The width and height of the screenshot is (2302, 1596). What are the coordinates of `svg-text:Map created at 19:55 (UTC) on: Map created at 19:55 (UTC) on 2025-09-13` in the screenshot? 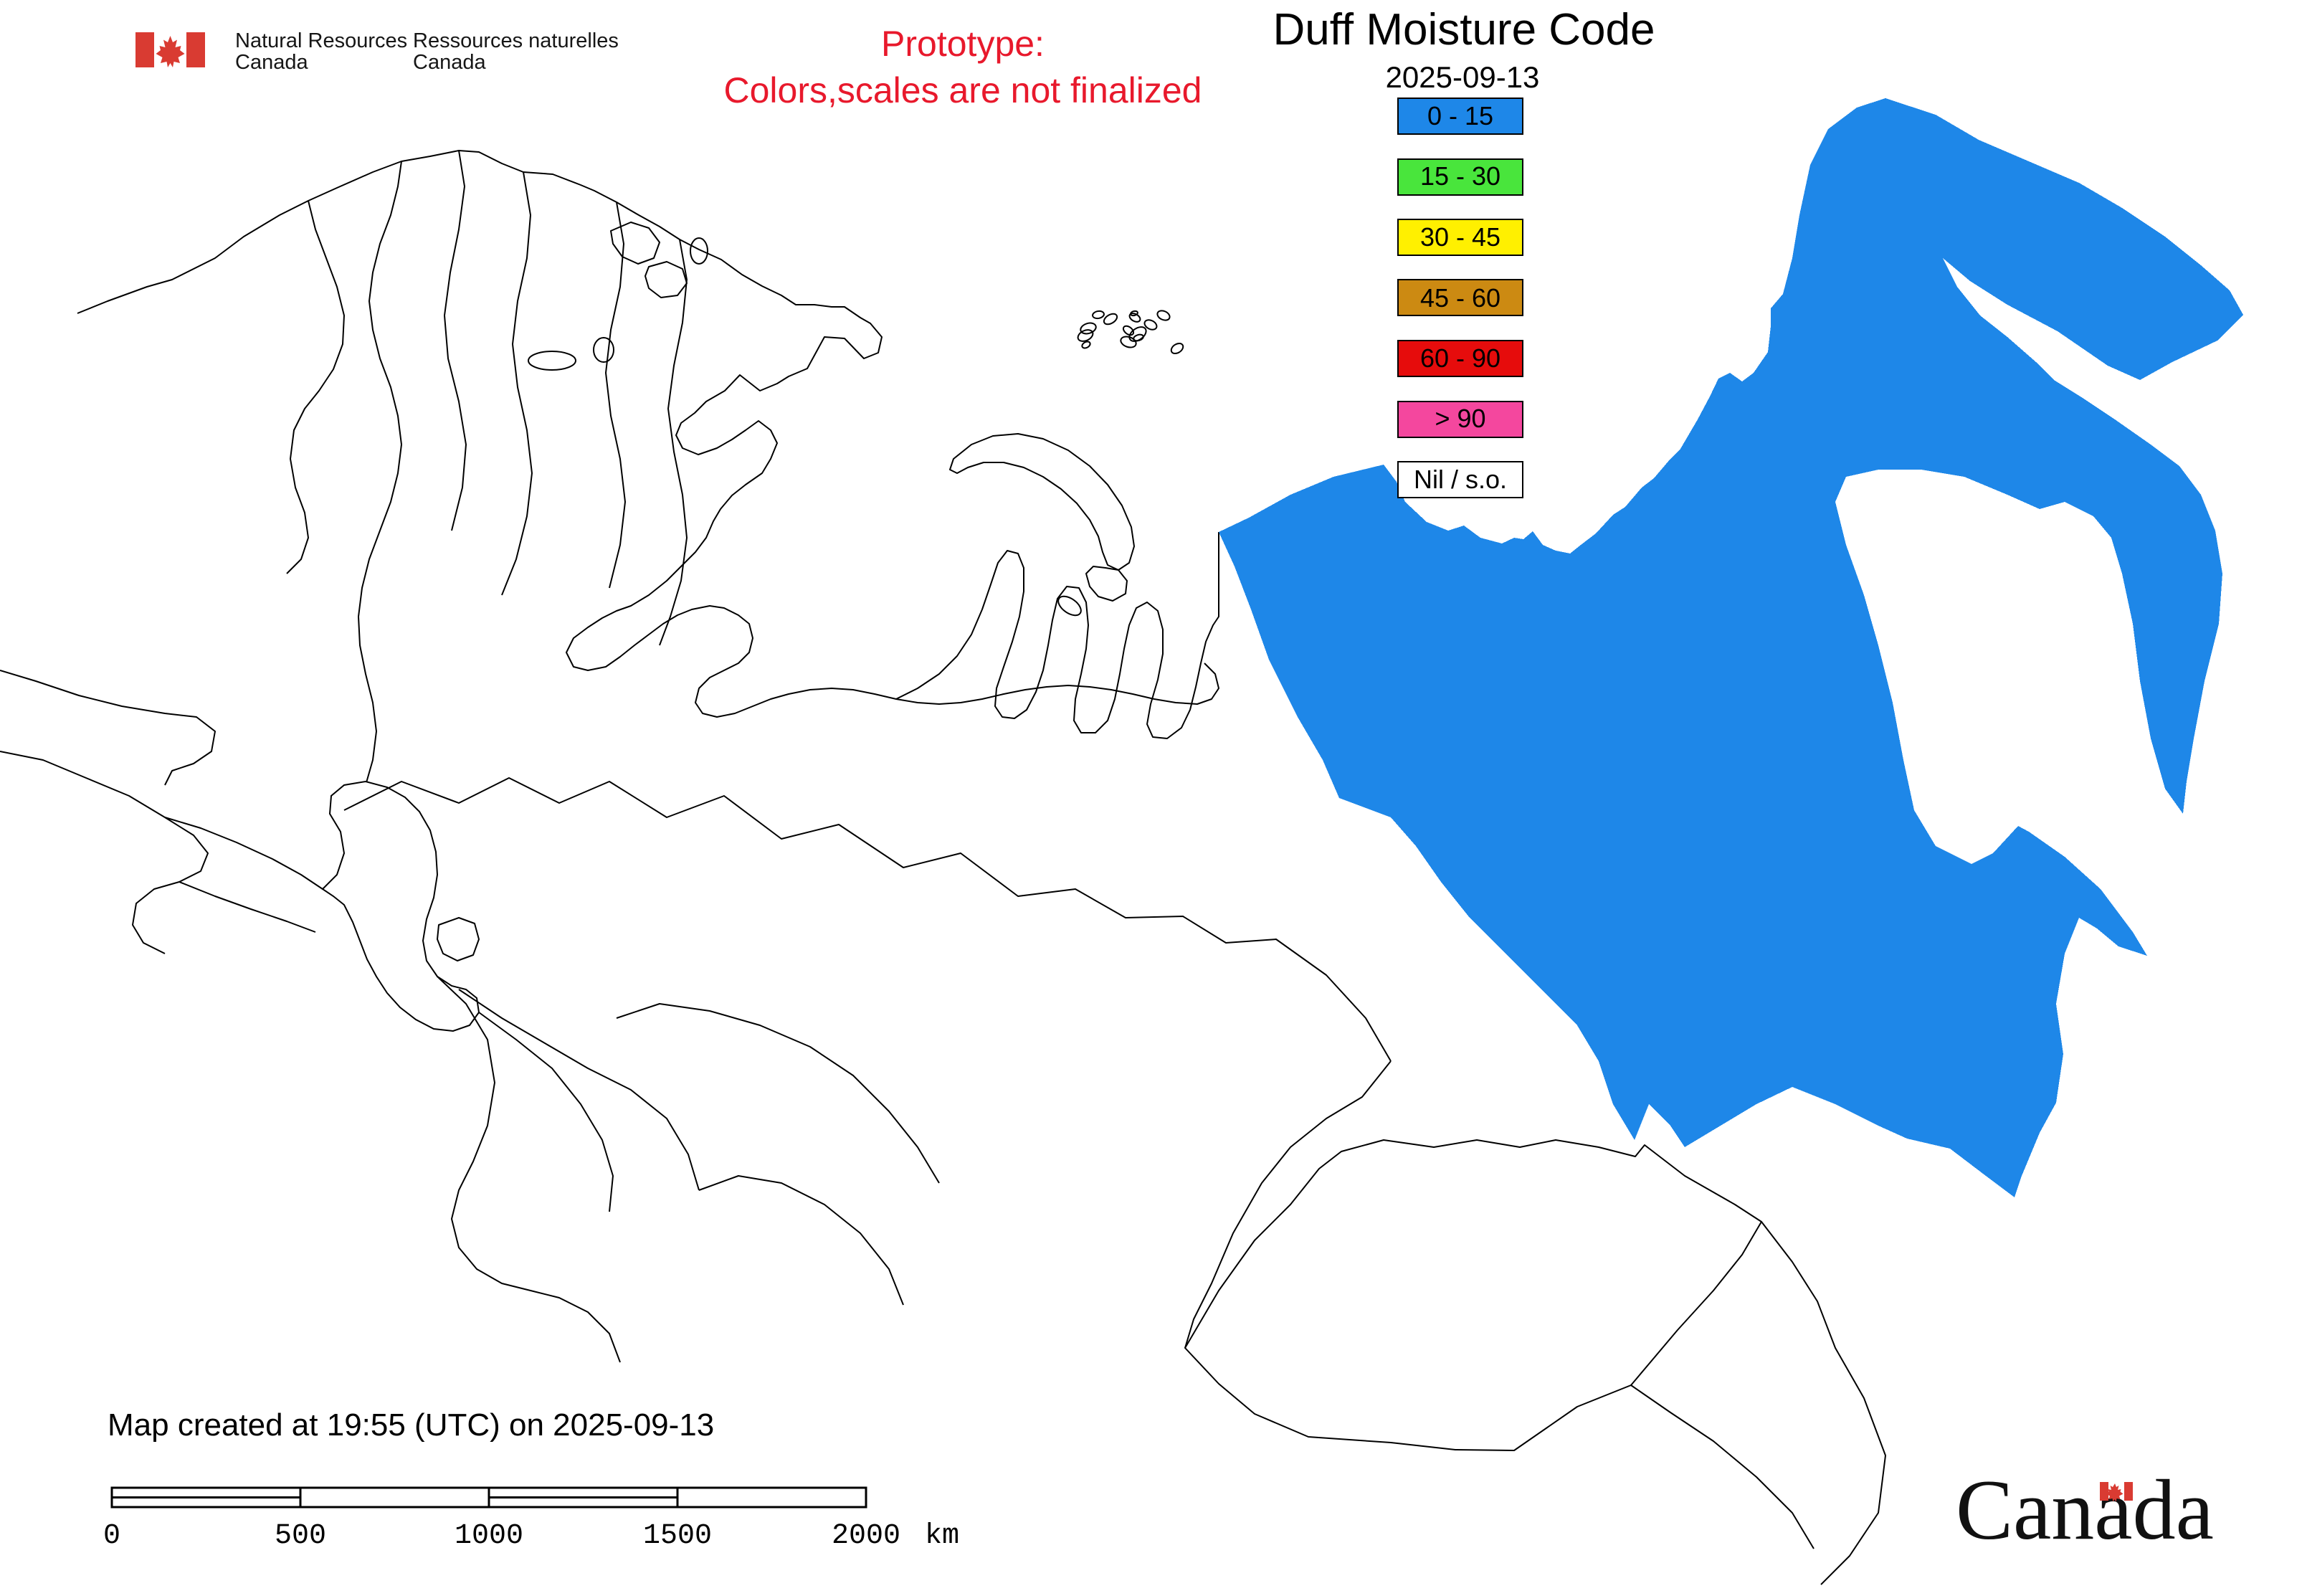 It's located at (411, 1425).